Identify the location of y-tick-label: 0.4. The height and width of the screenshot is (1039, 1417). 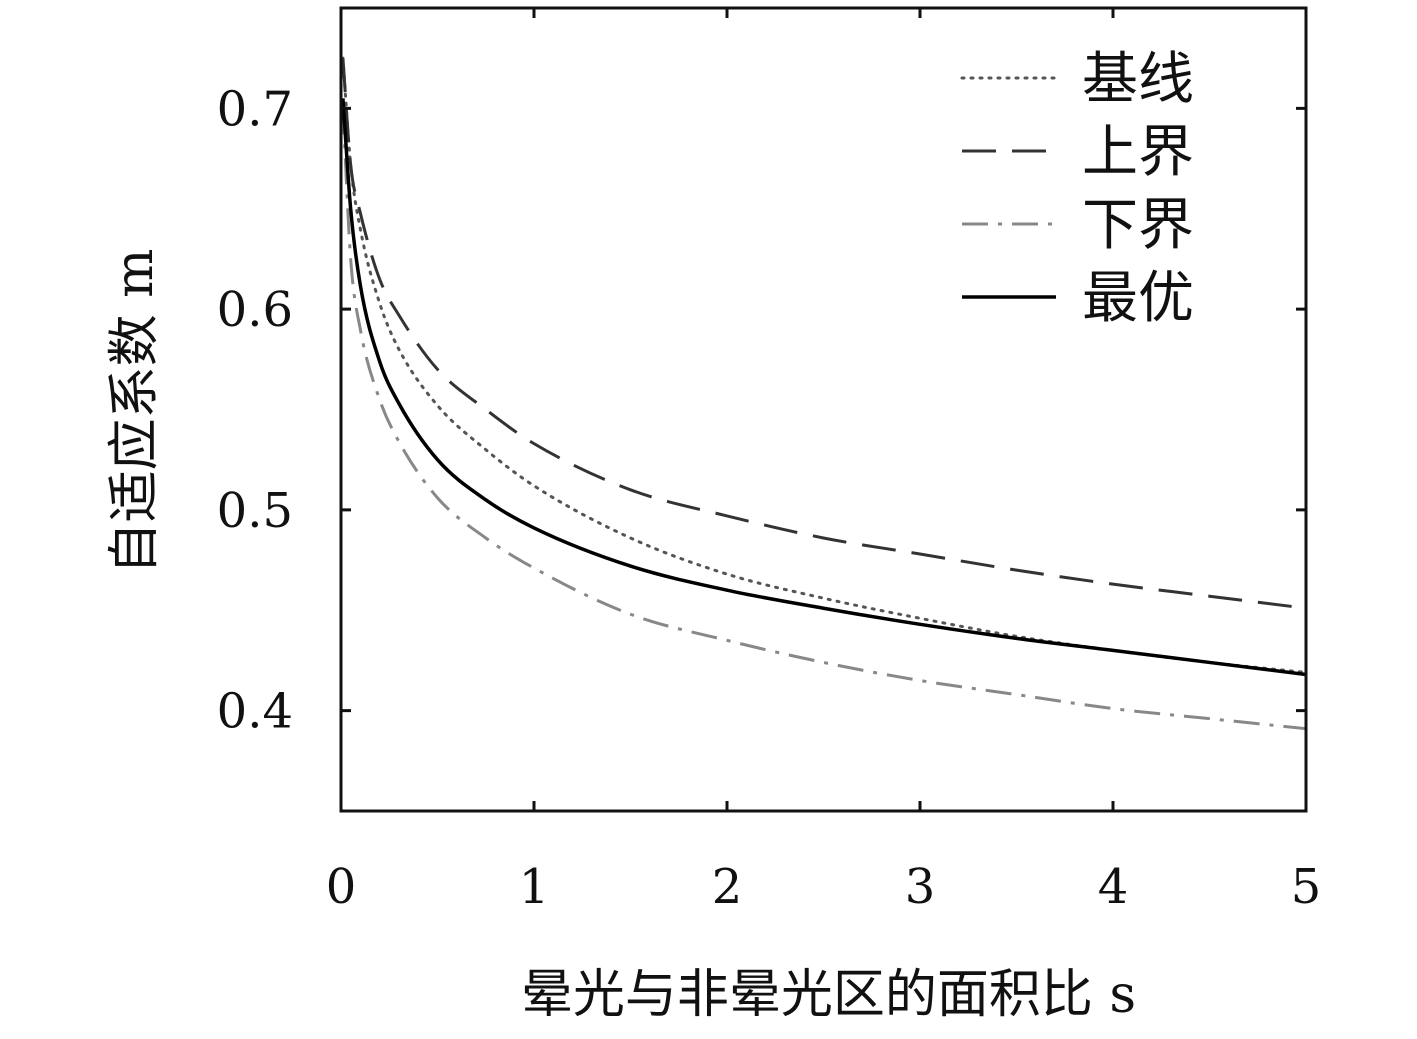
(255, 712).